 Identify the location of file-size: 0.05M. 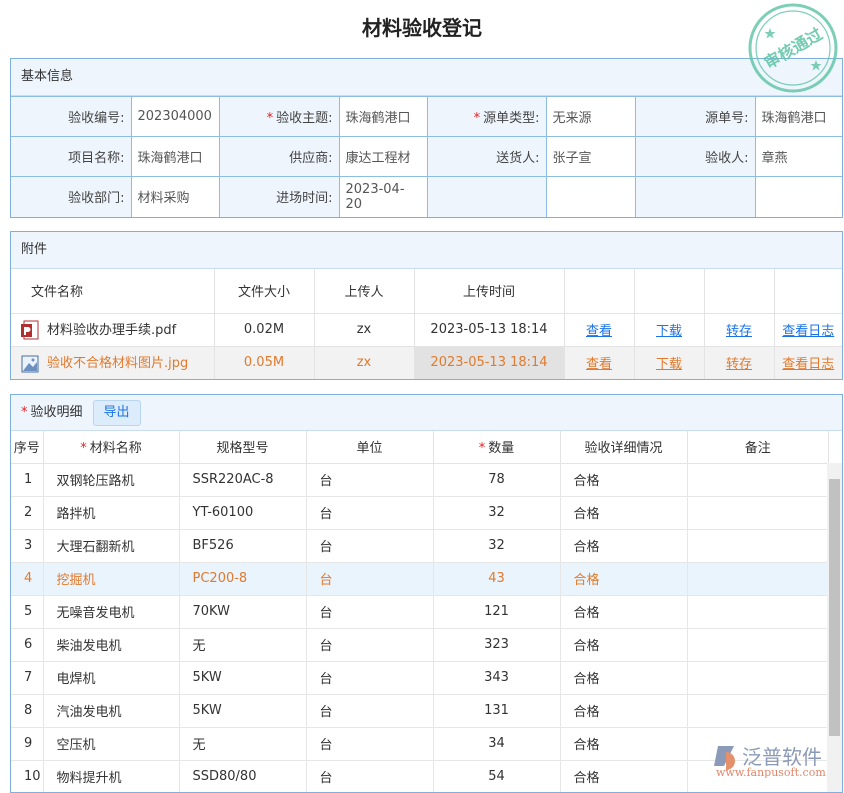
(264, 362).